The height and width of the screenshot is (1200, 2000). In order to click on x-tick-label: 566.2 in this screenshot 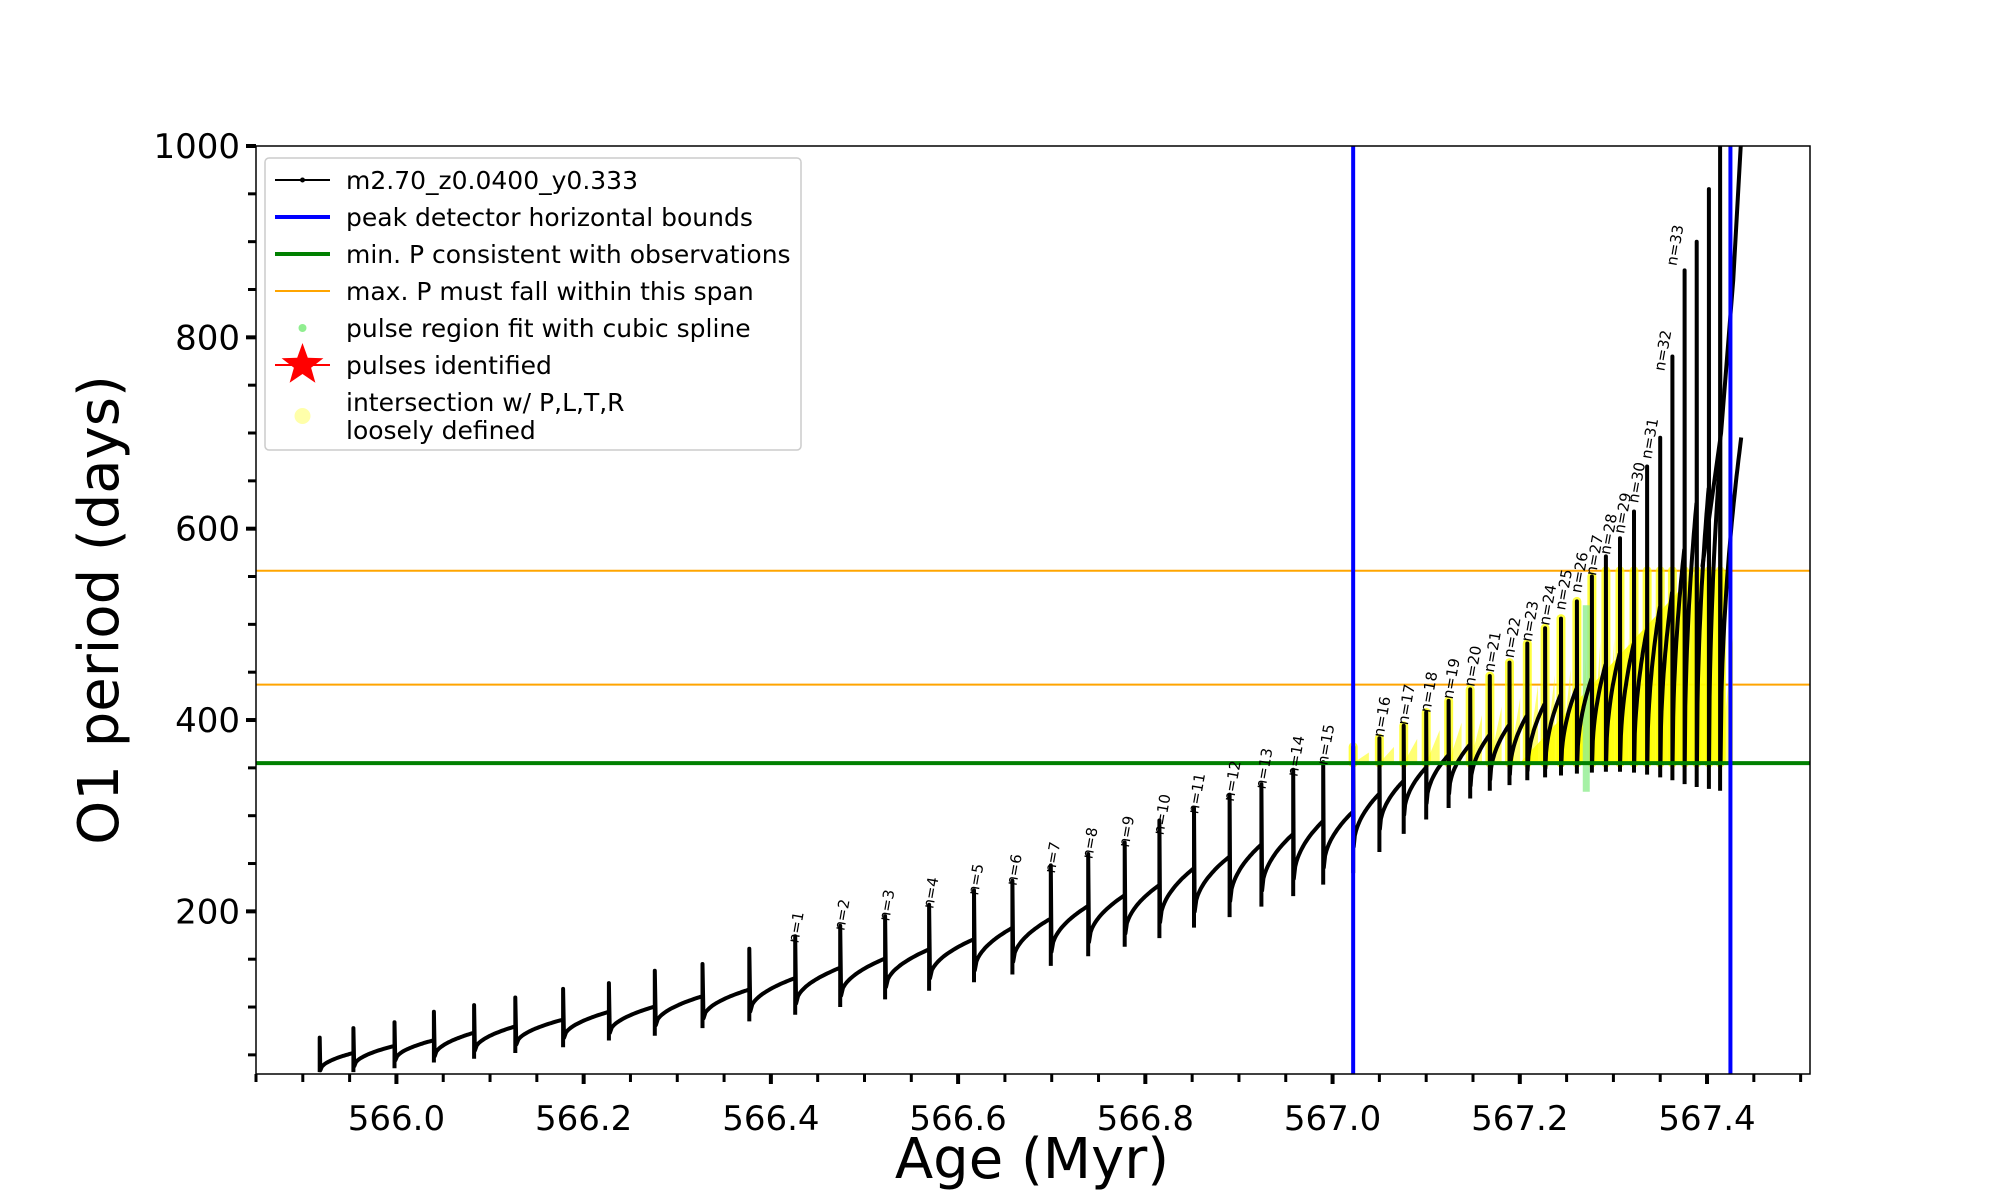, I will do `click(583, 1119)`.